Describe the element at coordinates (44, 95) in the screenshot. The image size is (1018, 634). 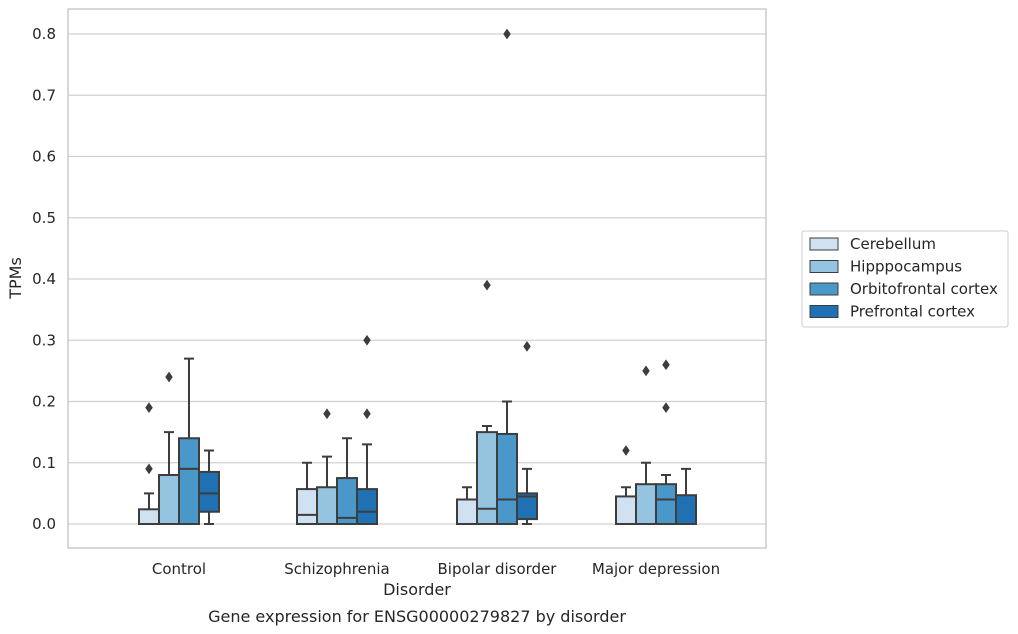
I see `y-tick-label: 0.7` at that location.